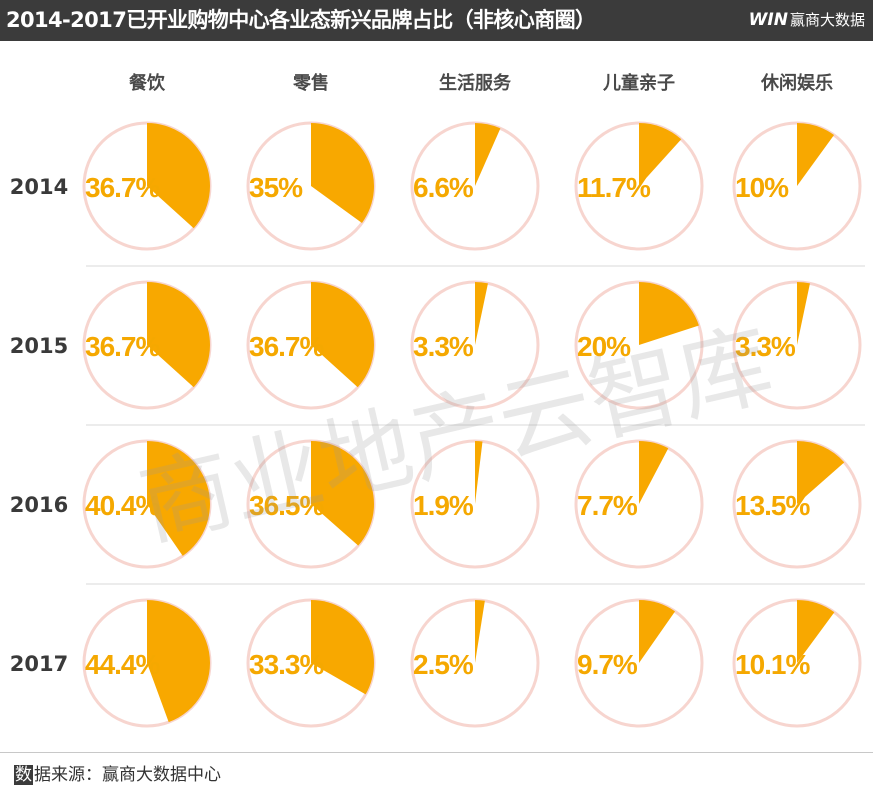  I want to click on value-label-2014-1: 36.7%, so click(122, 187).